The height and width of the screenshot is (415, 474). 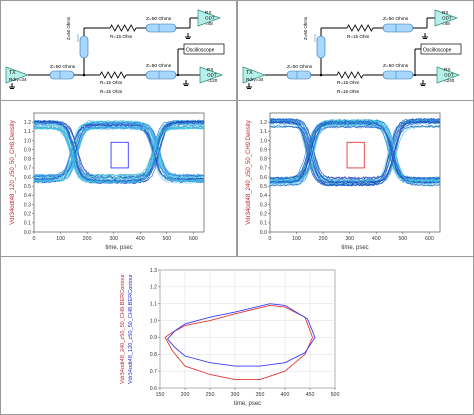 I want to click on tl-top, so click(x=398, y=28).